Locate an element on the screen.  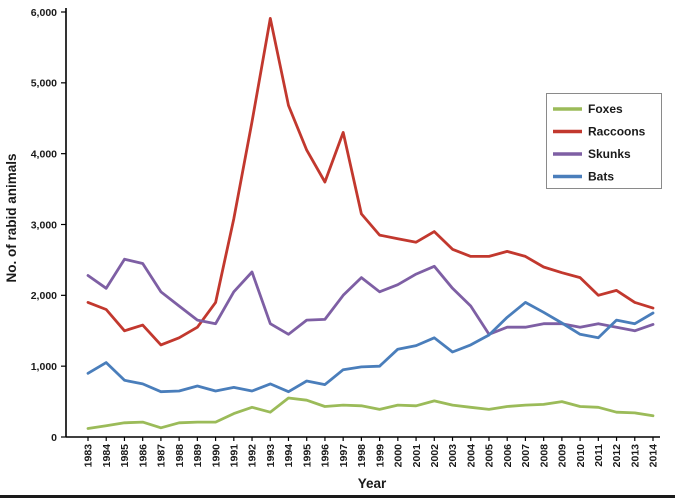
x-axis-title: Year is located at coordinates (372, 483).